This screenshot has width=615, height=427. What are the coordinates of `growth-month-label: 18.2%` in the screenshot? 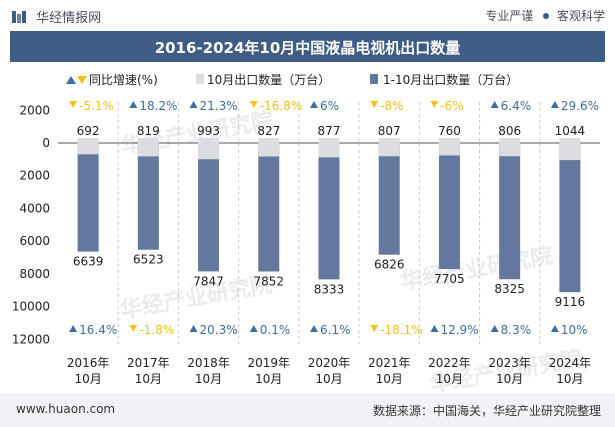 It's located at (158, 106).